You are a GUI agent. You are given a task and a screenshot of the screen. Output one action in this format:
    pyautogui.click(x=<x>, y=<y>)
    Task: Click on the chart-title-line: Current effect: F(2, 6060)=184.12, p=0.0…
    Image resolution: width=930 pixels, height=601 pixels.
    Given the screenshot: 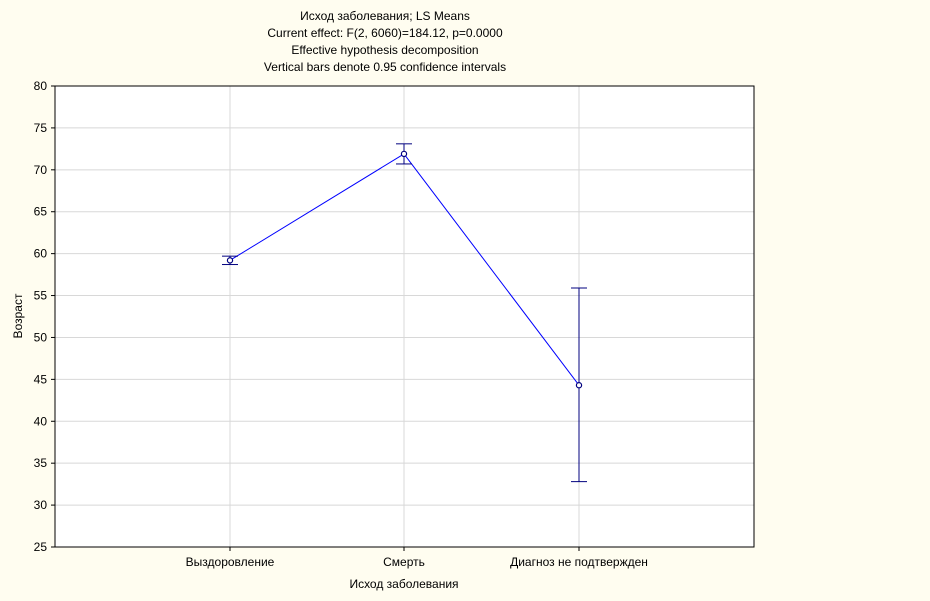 What is the action you would take?
    pyautogui.click(x=385, y=33)
    